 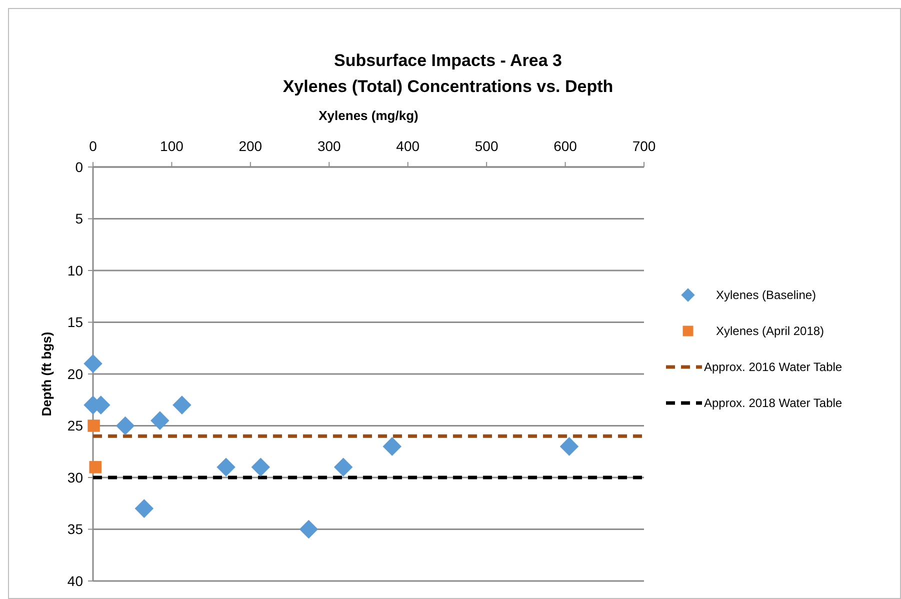 What do you see at coordinates (75, 529) in the screenshot?
I see `y-tick-label: 35` at bounding box center [75, 529].